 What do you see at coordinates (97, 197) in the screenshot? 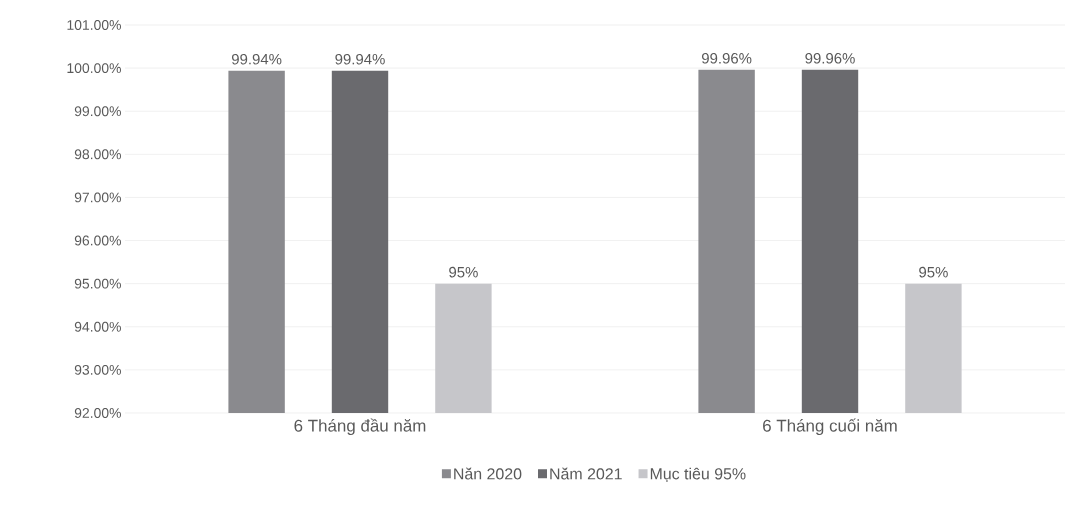
I see `y-tick-label: 97.00%` at bounding box center [97, 197].